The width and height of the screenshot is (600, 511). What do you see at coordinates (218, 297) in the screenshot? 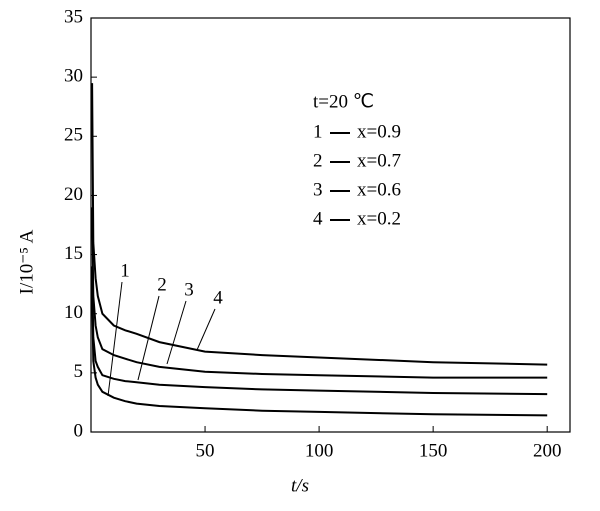
I see `curve-label: 4` at bounding box center [218, 297].